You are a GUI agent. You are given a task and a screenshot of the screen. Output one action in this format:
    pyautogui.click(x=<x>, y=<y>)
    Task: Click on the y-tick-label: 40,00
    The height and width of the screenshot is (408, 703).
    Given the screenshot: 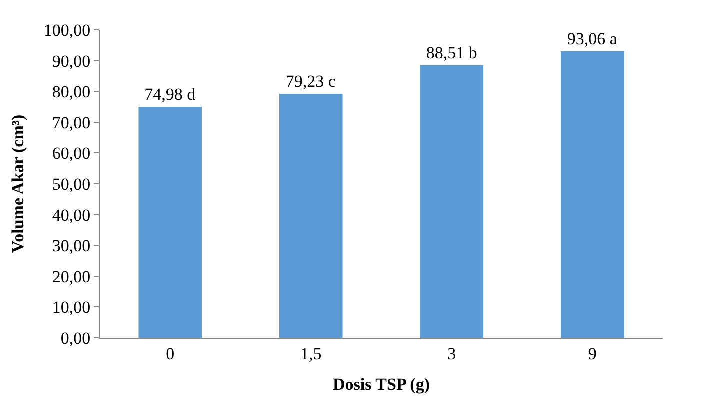 What is the action you would take?
    pyautogui.click(x=71, y=215)
    